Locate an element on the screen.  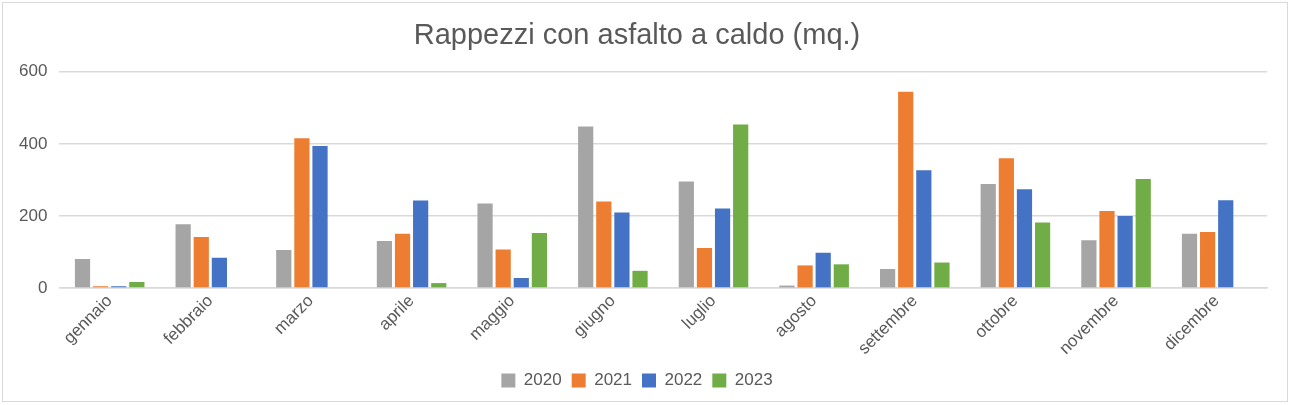
y-tick-label: 0 is located at coordinates (42, 287).